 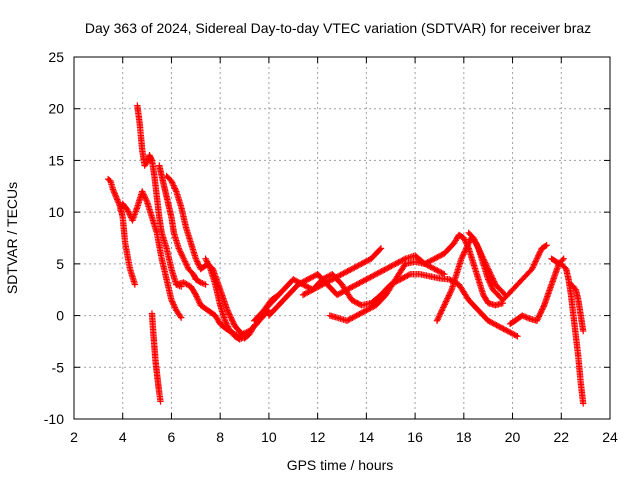 I want to click on y-tick-label: -10, so click(x=54, y=419).